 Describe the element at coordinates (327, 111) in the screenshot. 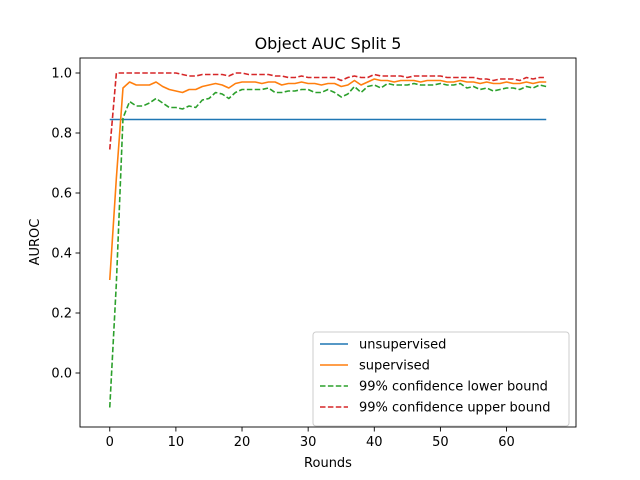

I see `series-line-99-confidence-upper-bound` at that location.